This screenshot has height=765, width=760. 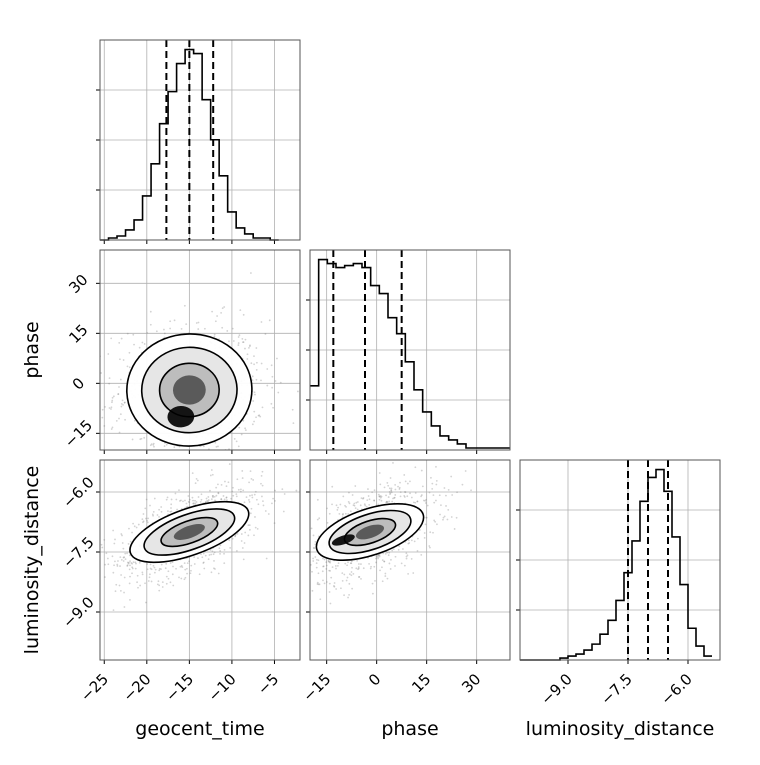 What do you see at coordinates (179, 687) in the screenshot?
I see `x-tick-label: −15` at bounding box center [179, 687].